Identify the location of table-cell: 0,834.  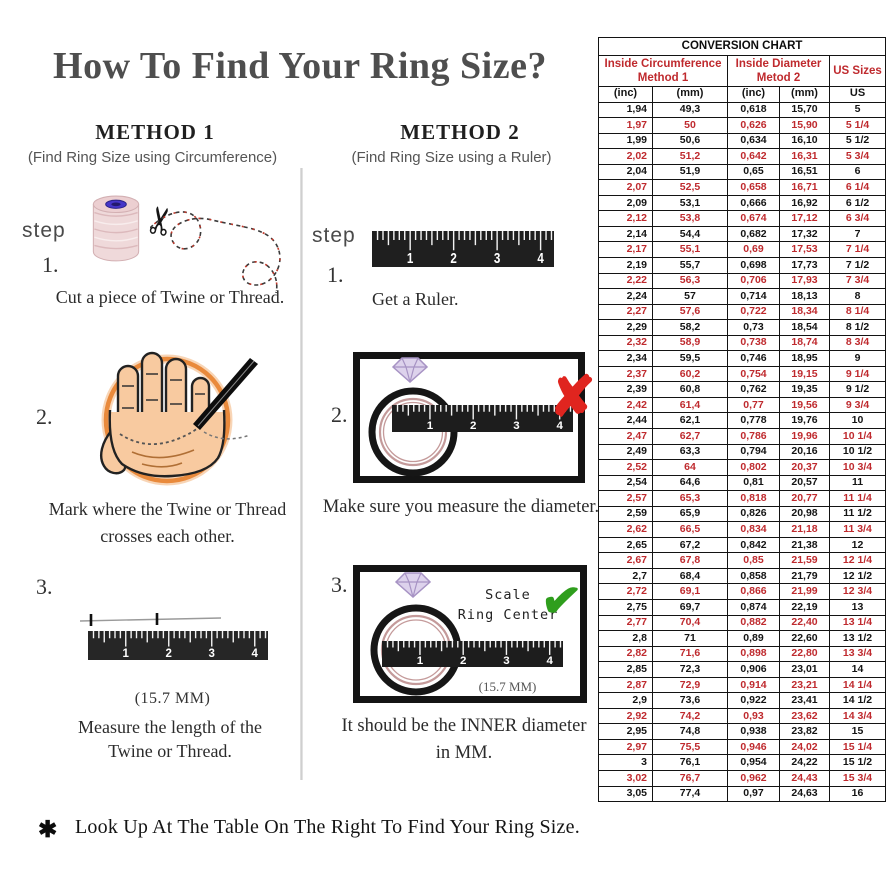
(753, 529).